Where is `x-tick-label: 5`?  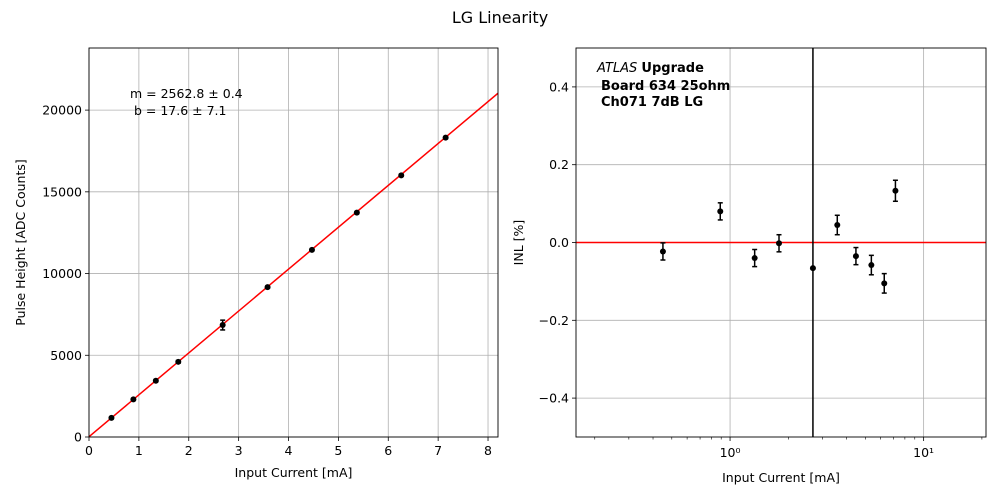 x-tick-label: 5 is located at coordinates (338, 450).